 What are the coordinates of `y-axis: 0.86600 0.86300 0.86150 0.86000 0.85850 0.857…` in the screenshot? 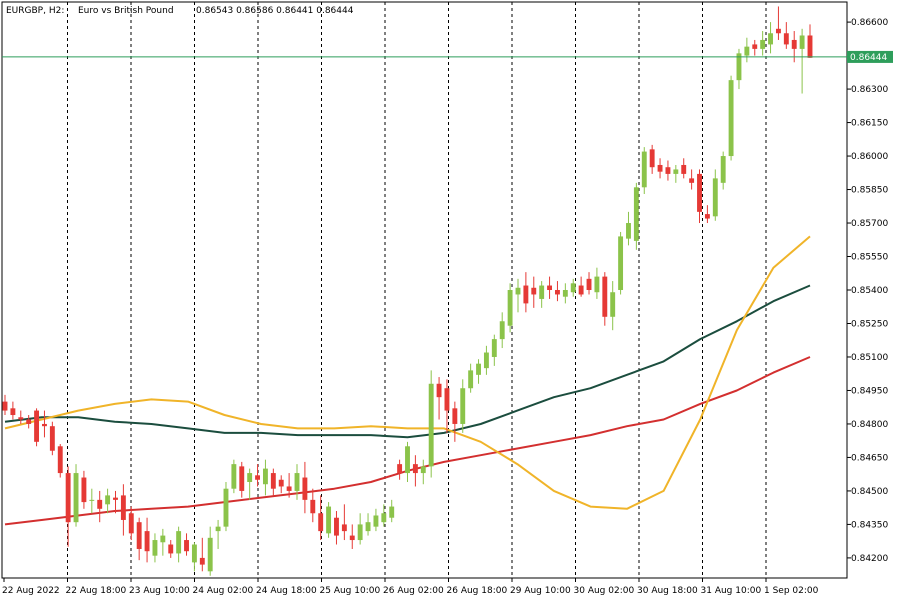 It's located at (870, 291).